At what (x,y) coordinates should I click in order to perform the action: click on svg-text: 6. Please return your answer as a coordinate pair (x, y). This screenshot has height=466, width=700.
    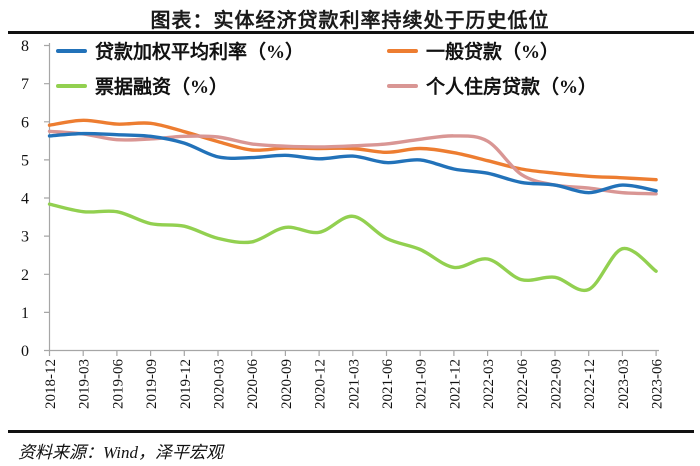
    Looking at the image, I should click on (25, 122).